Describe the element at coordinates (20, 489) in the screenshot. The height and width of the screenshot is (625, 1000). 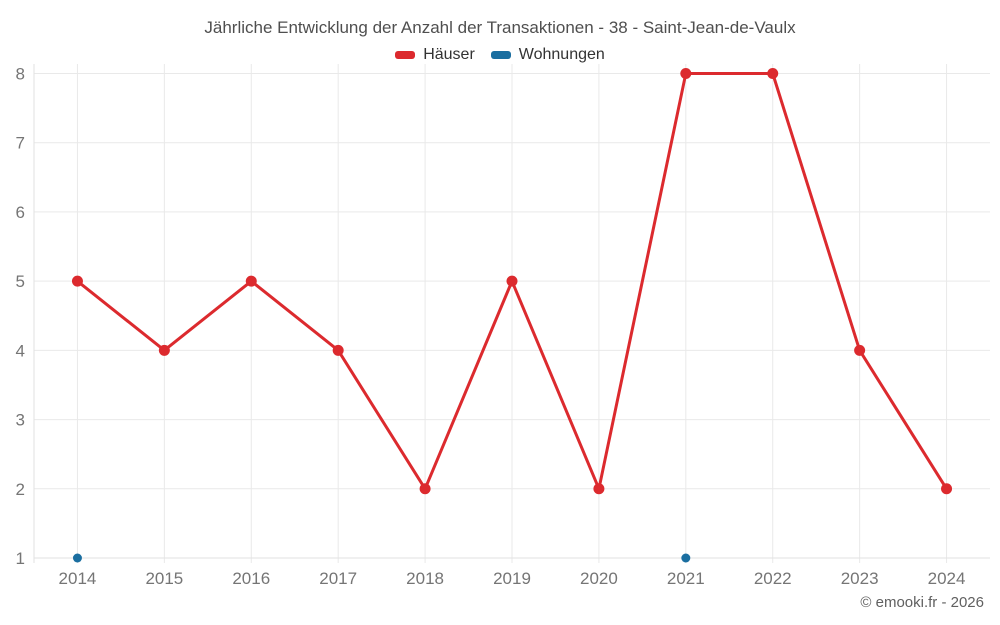
I see `y-axis-tick-label: 2` at that location.